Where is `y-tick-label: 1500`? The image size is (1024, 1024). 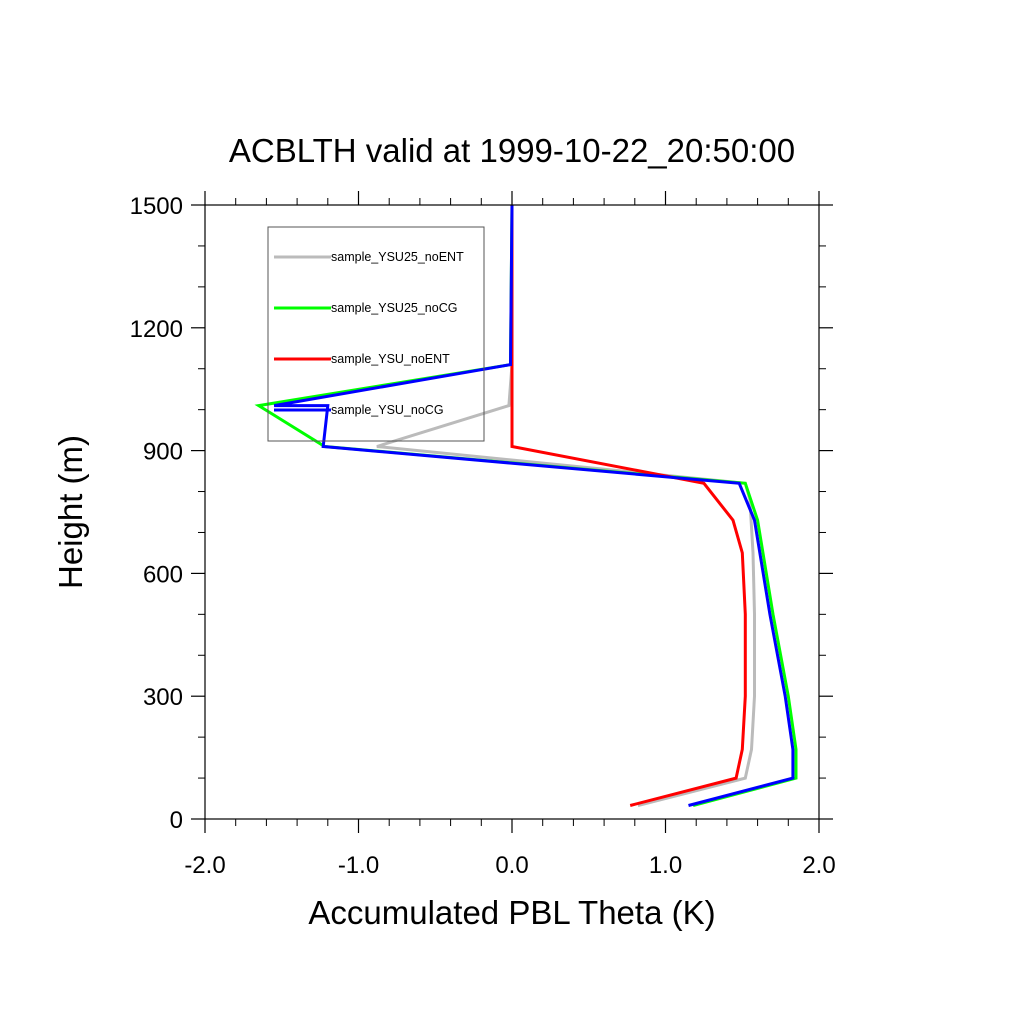
y-tick-label: 1500 is located at coordinates (156, 206).